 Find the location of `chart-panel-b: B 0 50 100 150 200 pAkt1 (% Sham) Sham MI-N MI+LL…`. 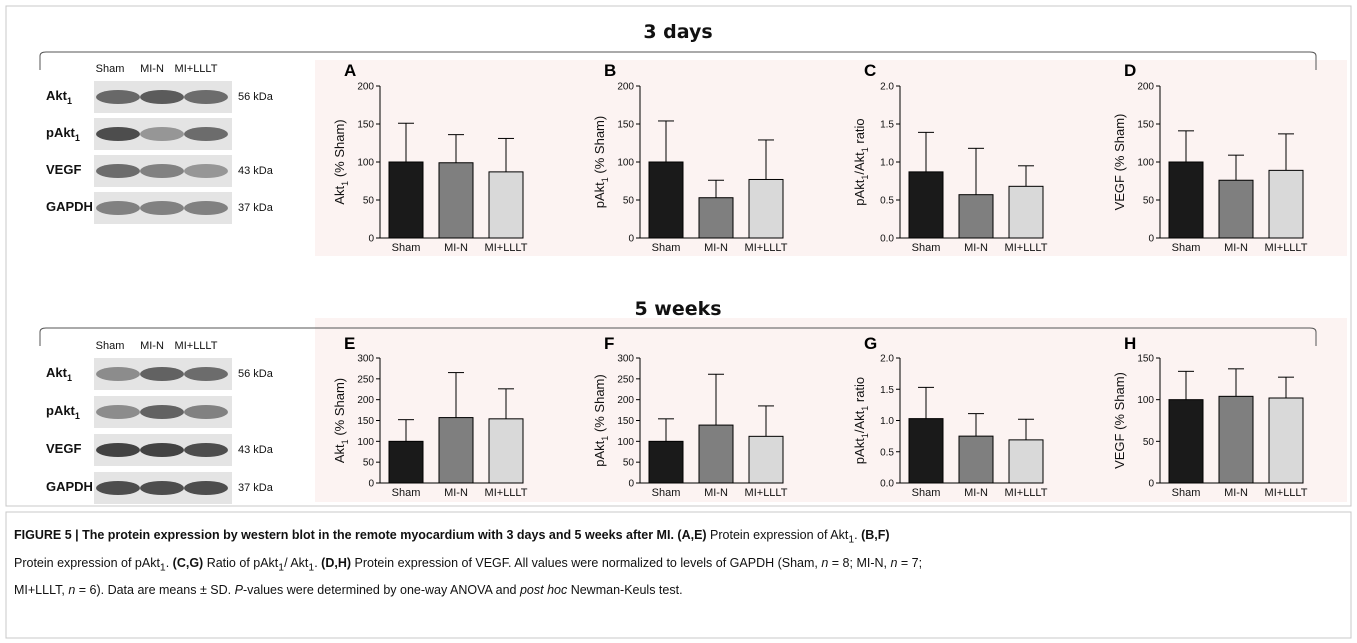

chart-panel-b: B 0 50 100 150 200 pAkt1 (% Sham) Sham MI-N MI+LL… is located at coordinates (690, 157).